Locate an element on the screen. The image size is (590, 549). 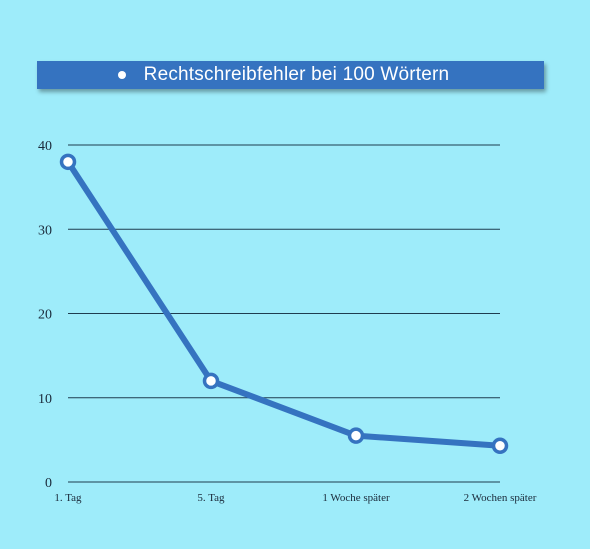
x-tick-label: 5. Tag is located at coordinates (211, 498).